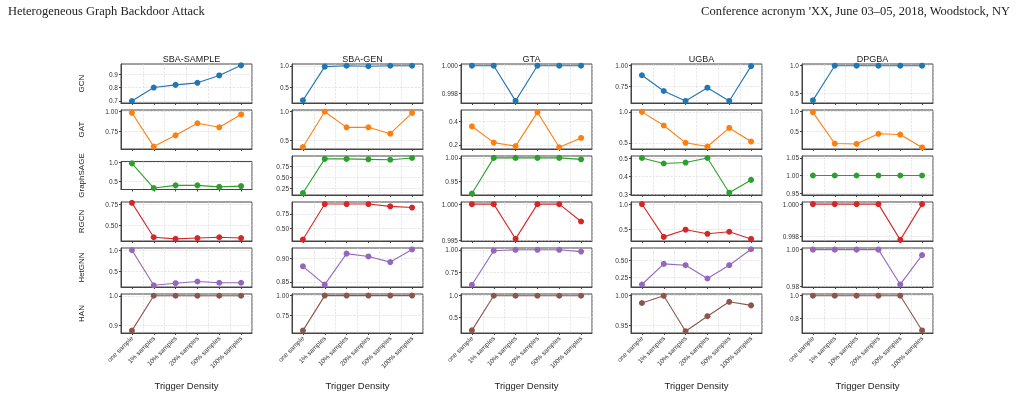 This screenshot has height=396, width=1020. What do you see at coordinates (81, 175) in the screenshot?
I see `y-axis-title: GraphSAGE` at bounding box center [81, 175].